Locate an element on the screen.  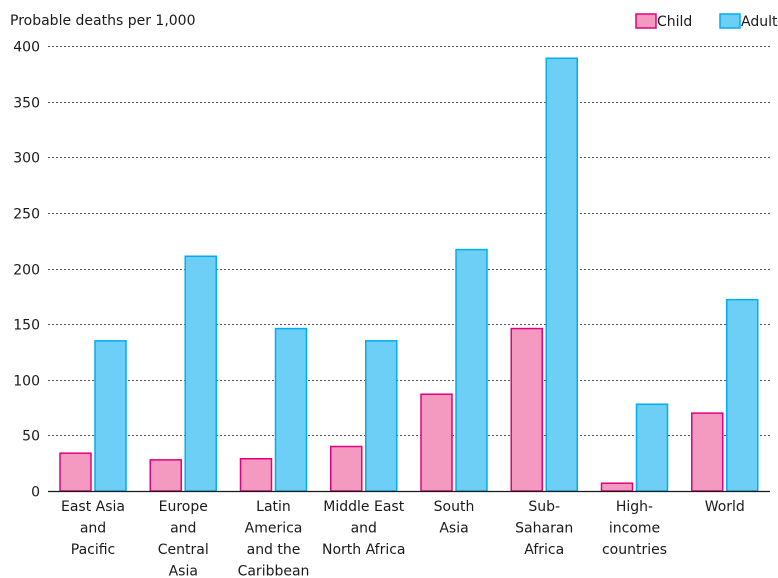
legend: Child Adult is located at coordinates (706, 21).